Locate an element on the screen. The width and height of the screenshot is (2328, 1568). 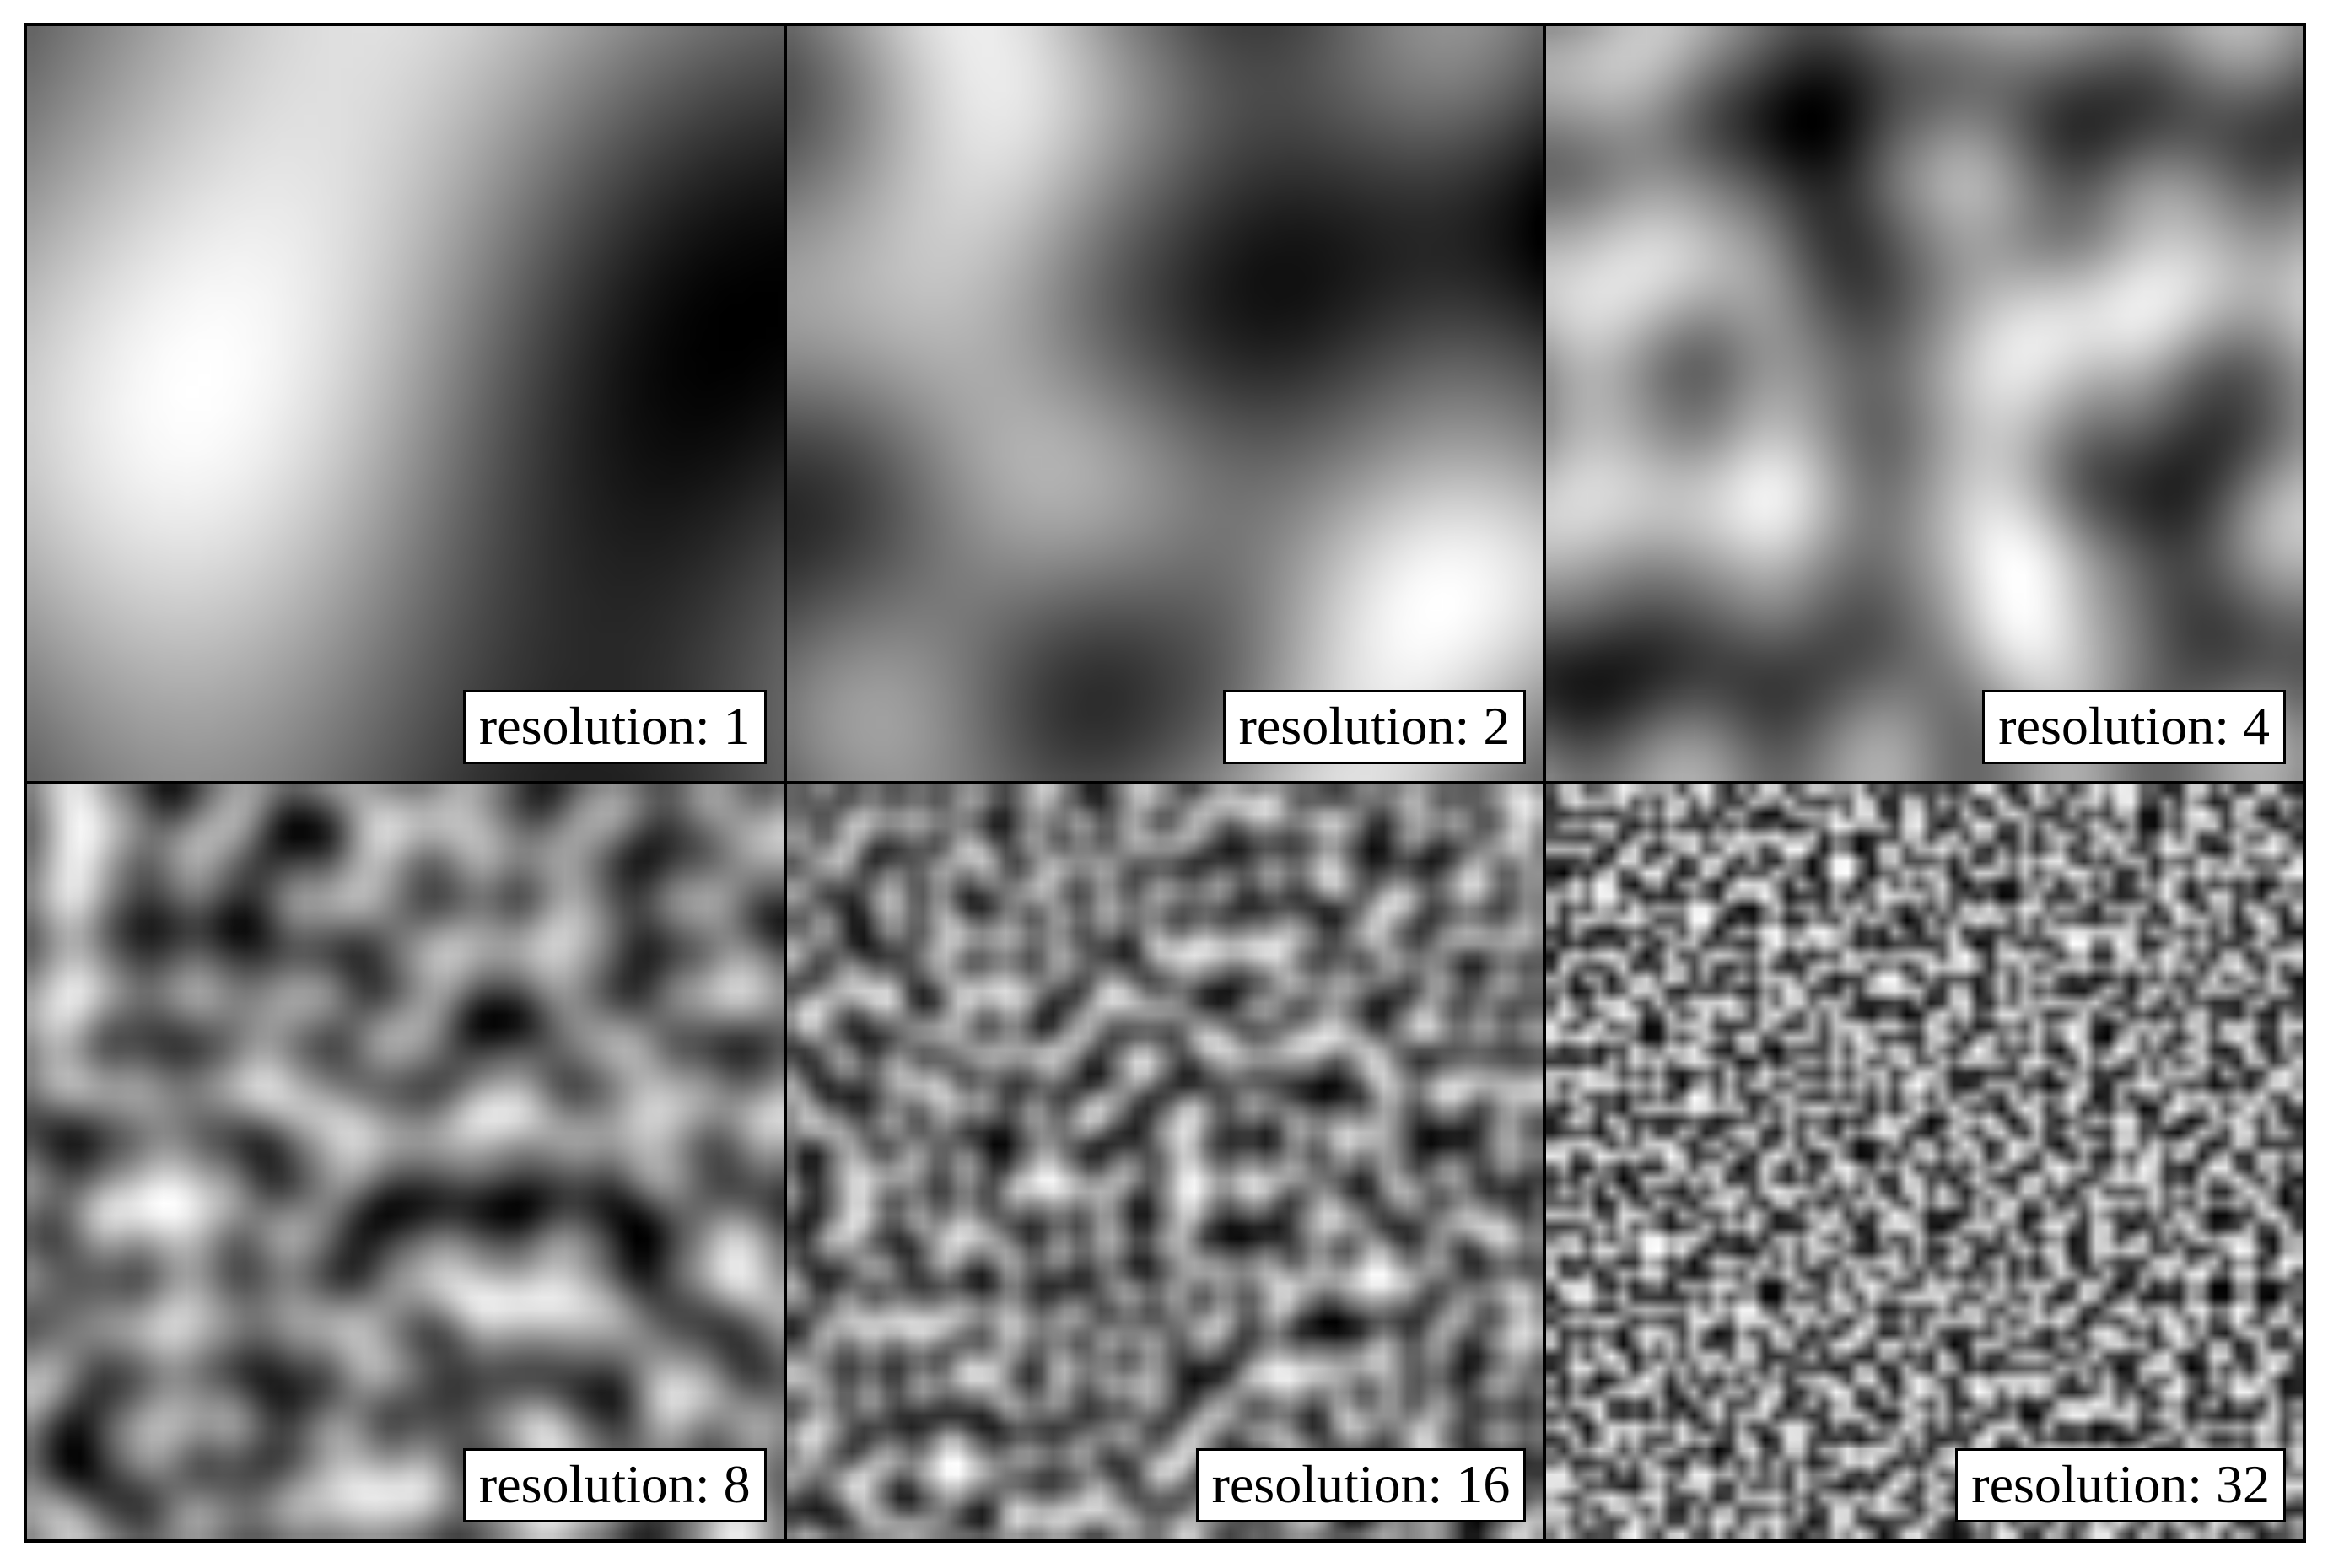
resolution-label: resolution: 4 is located at coordinates (2134, 727).